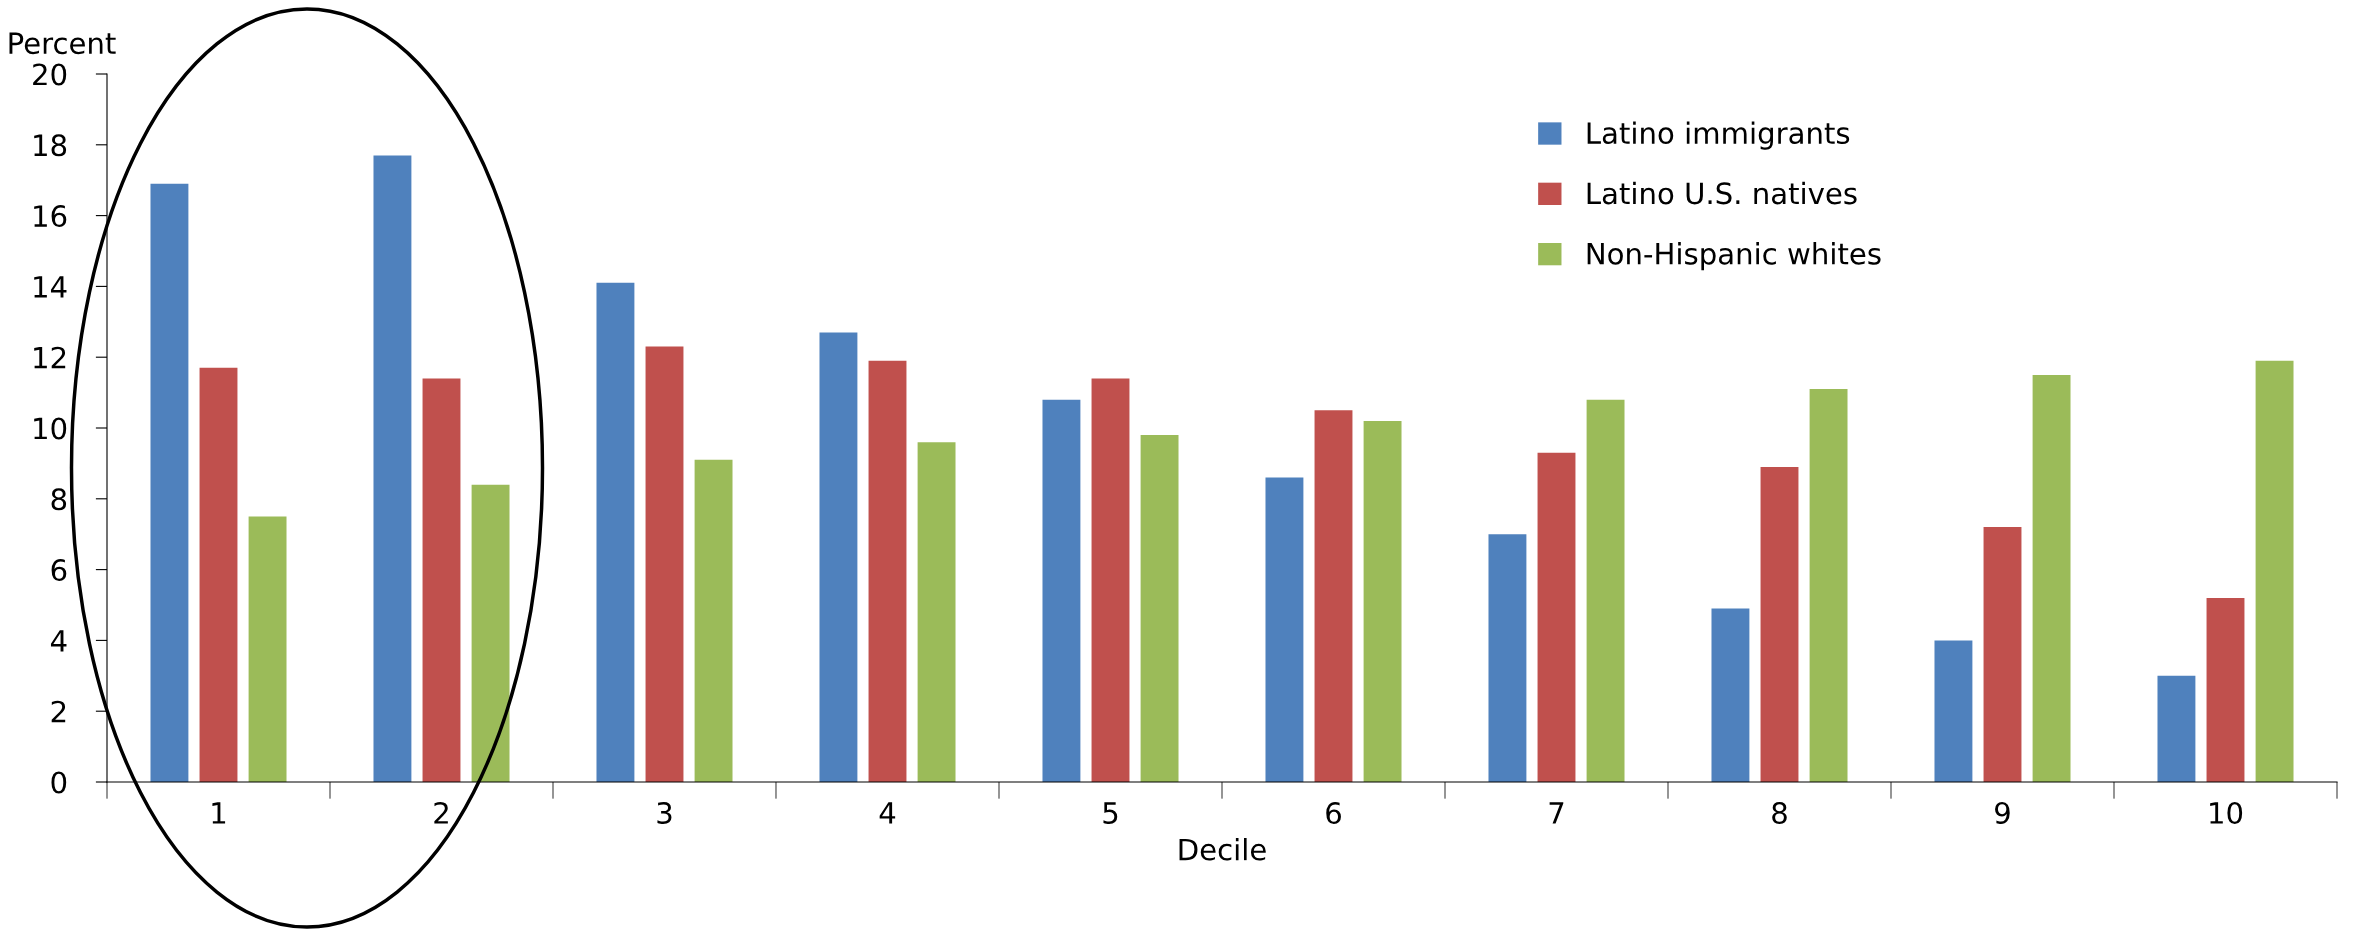 This screenshot has height=930, width=2354. Describe the element at coordinates (2226, 813) in the screenshot. I see `x-tick-label: 10` at that location.